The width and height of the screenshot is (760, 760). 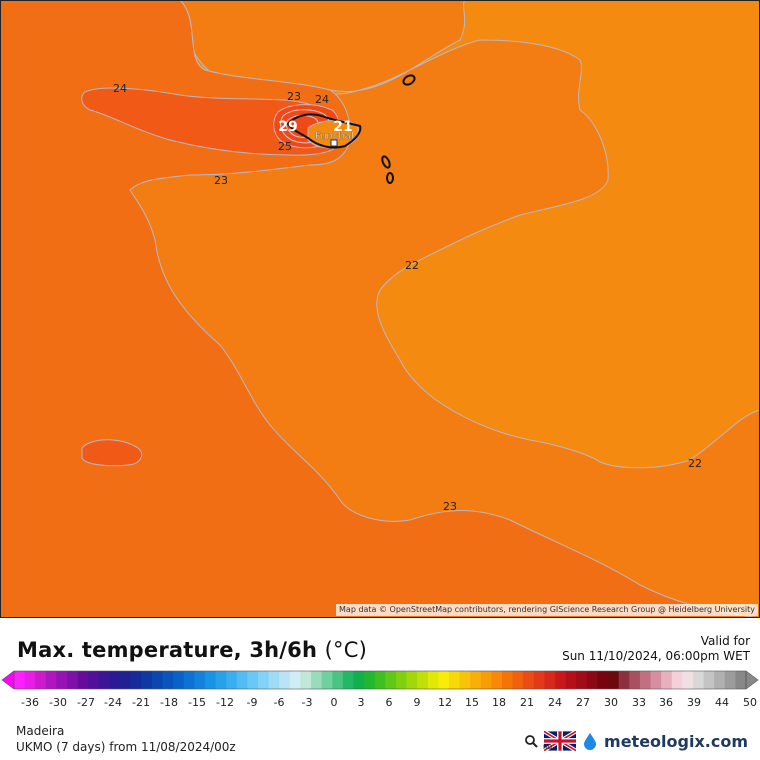 I want to click on valid-time-block: Valid for Sun 11/10/2024, 06:00pm WET, so click(x=656, y=649).